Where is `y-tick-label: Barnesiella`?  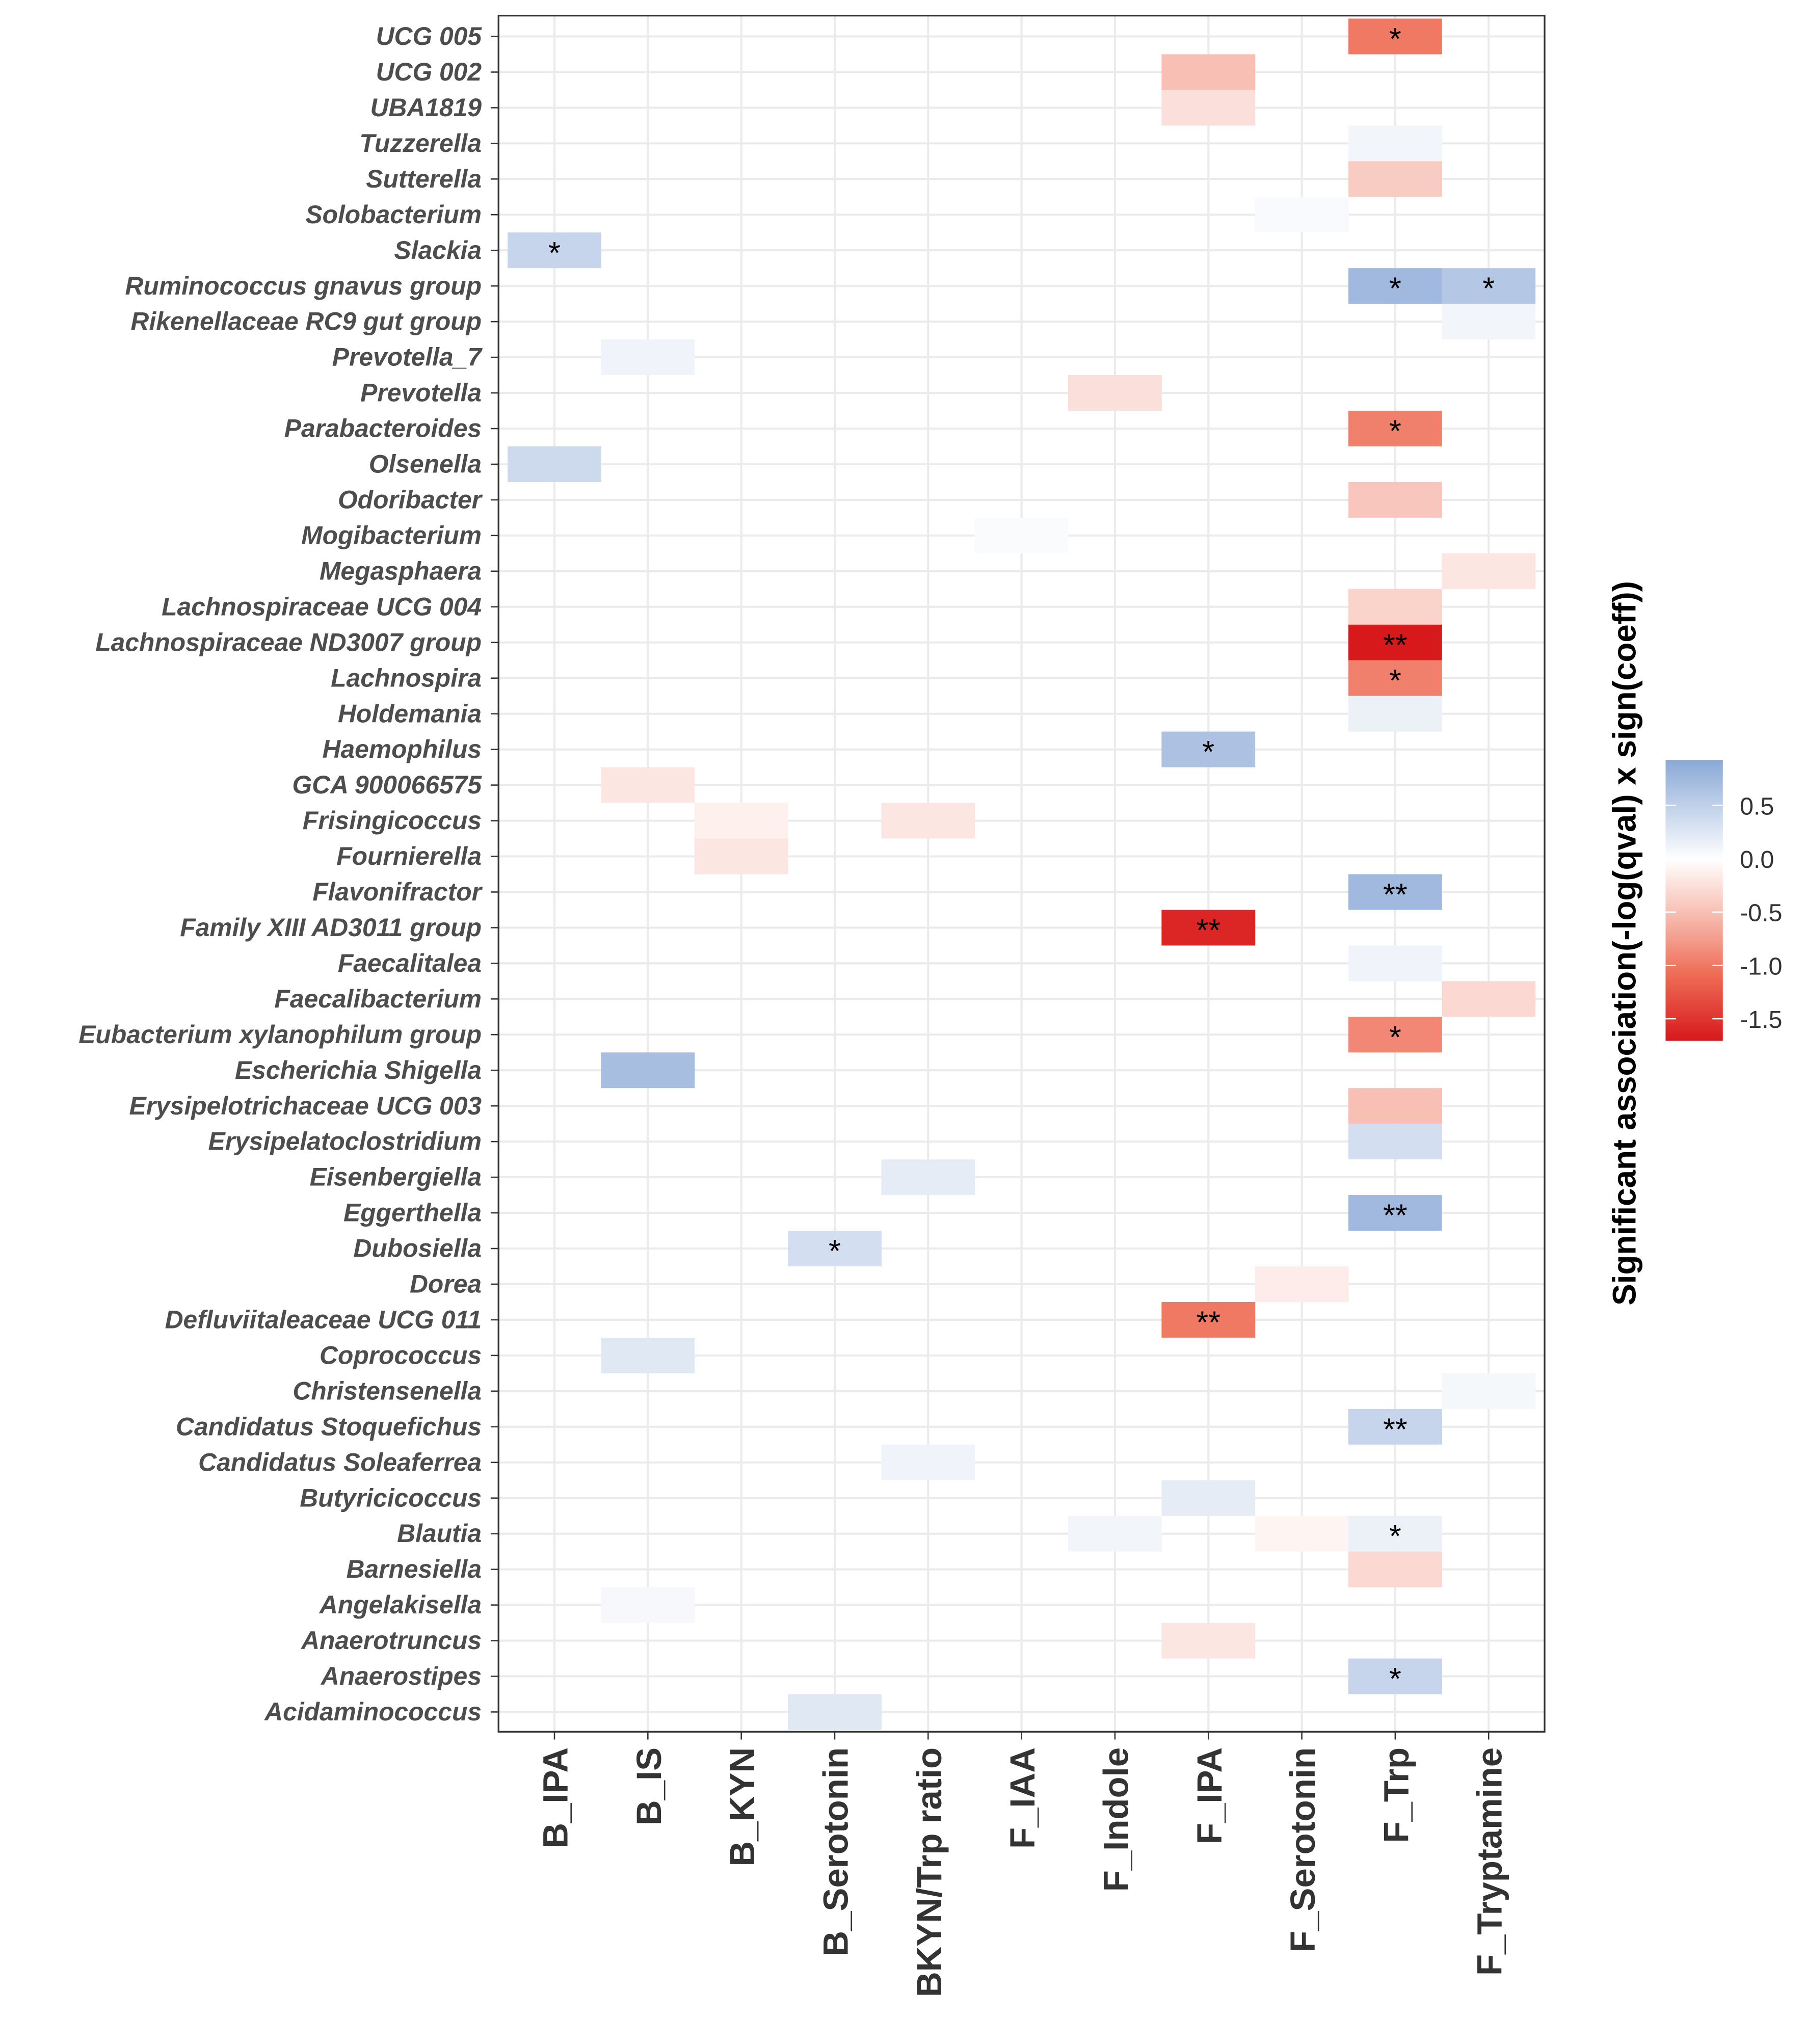
y-tick-label: Barnesiella is located at coordinates (414, 1569).